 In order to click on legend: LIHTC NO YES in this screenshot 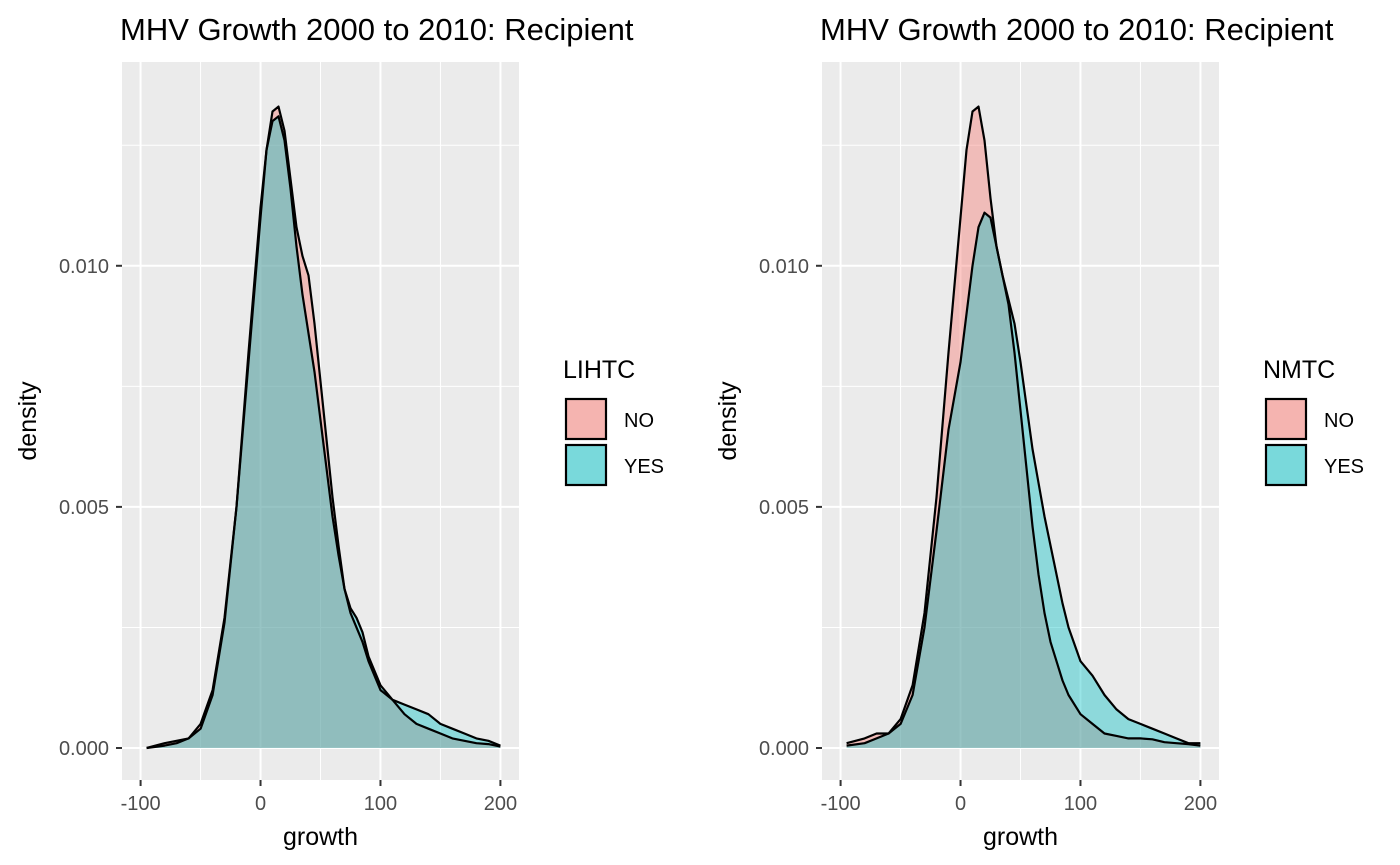, I will do `click(613, 421)`.